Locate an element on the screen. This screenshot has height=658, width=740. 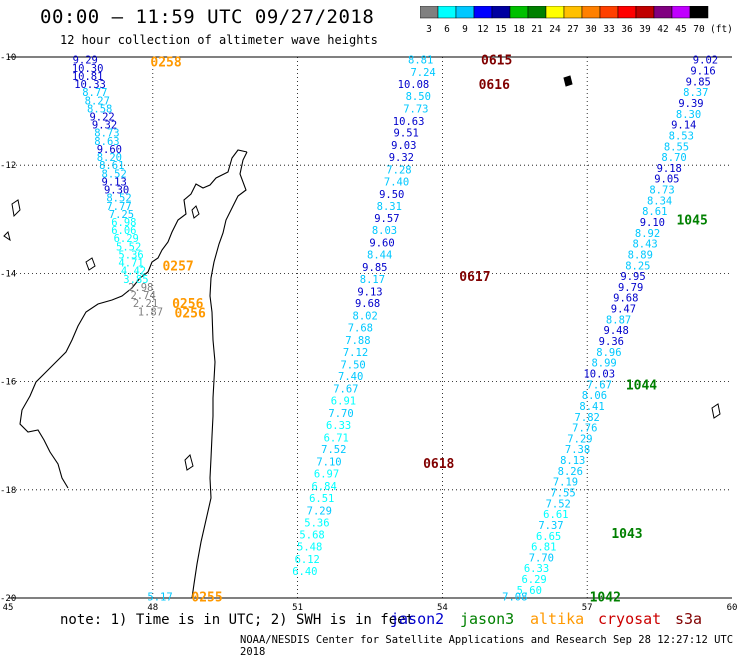
wave-height-value: 5.36 is located at coordinates (316, 523).